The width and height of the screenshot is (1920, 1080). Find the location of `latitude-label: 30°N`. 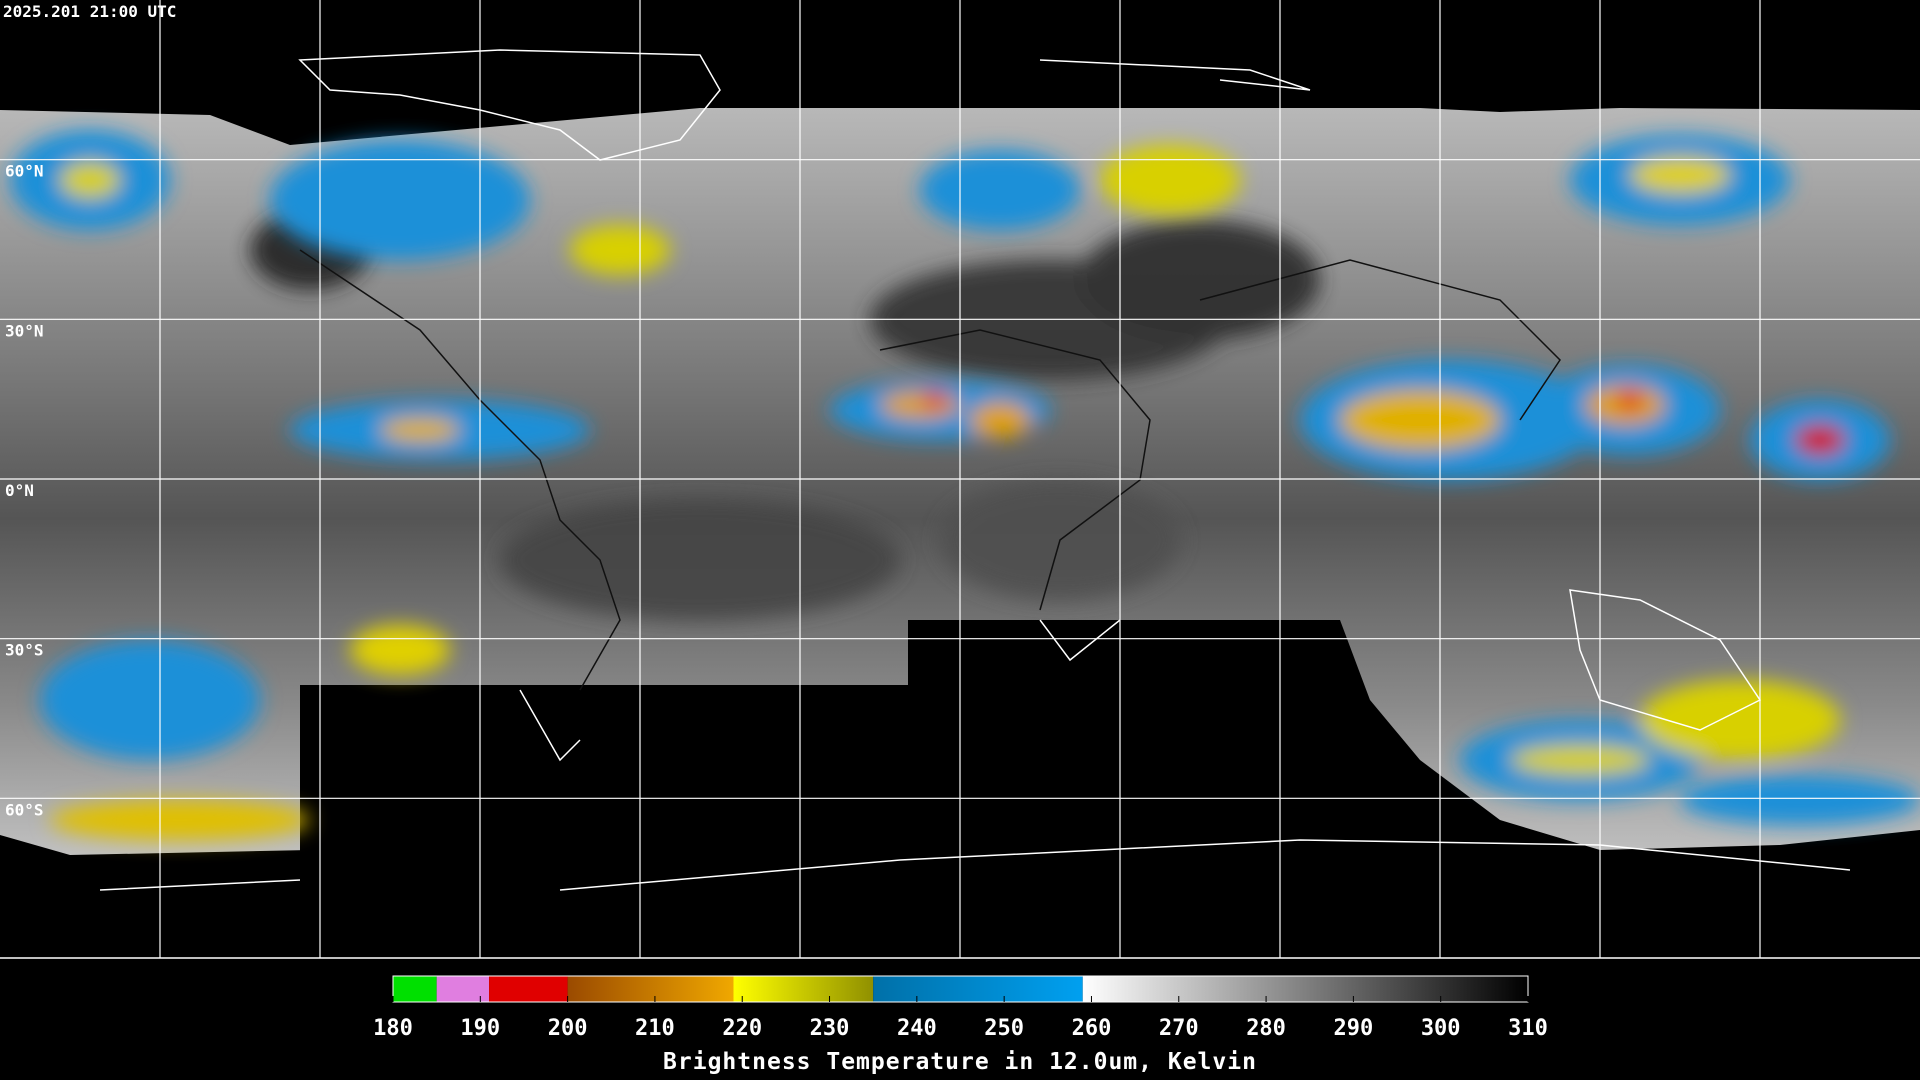

latitude-label: 30°N is located at coordinates (24, 330).